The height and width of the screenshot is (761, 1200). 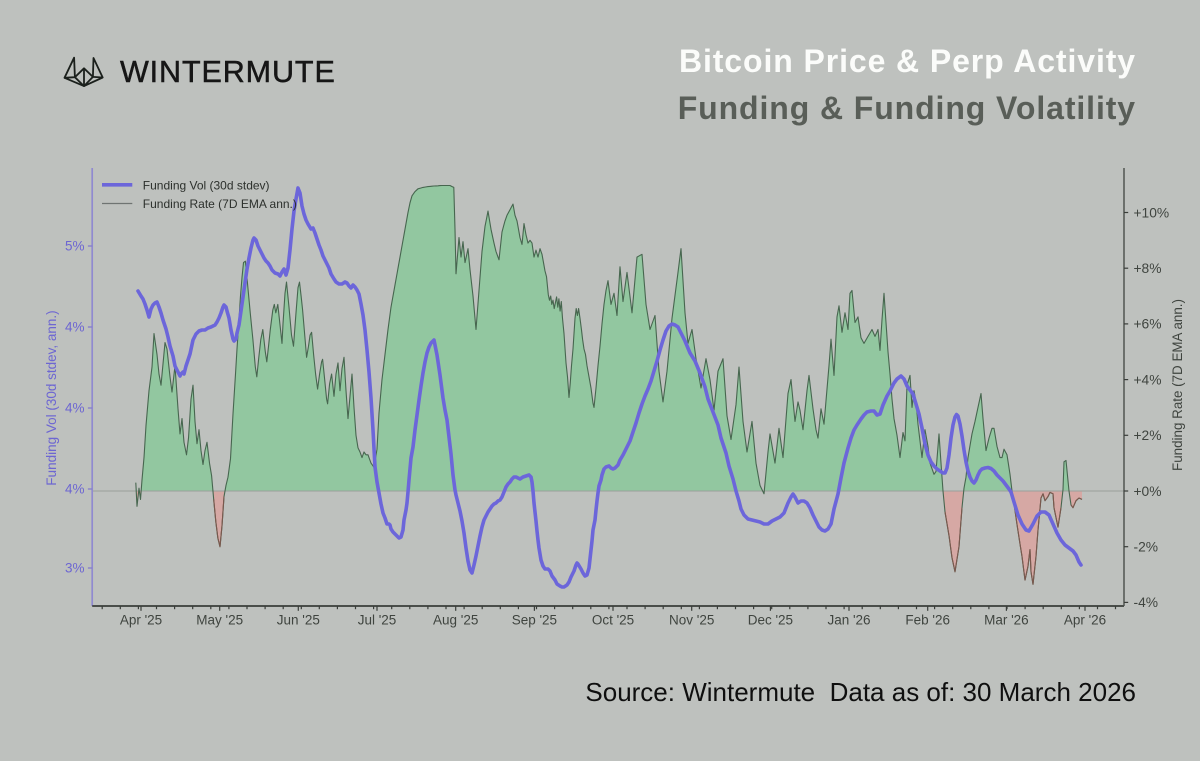 What do you see at coordinates (206, 185) in the screenshot?
I see `svg-text: Funding Vol (30d stdev)` at bounding box center [206, 185].